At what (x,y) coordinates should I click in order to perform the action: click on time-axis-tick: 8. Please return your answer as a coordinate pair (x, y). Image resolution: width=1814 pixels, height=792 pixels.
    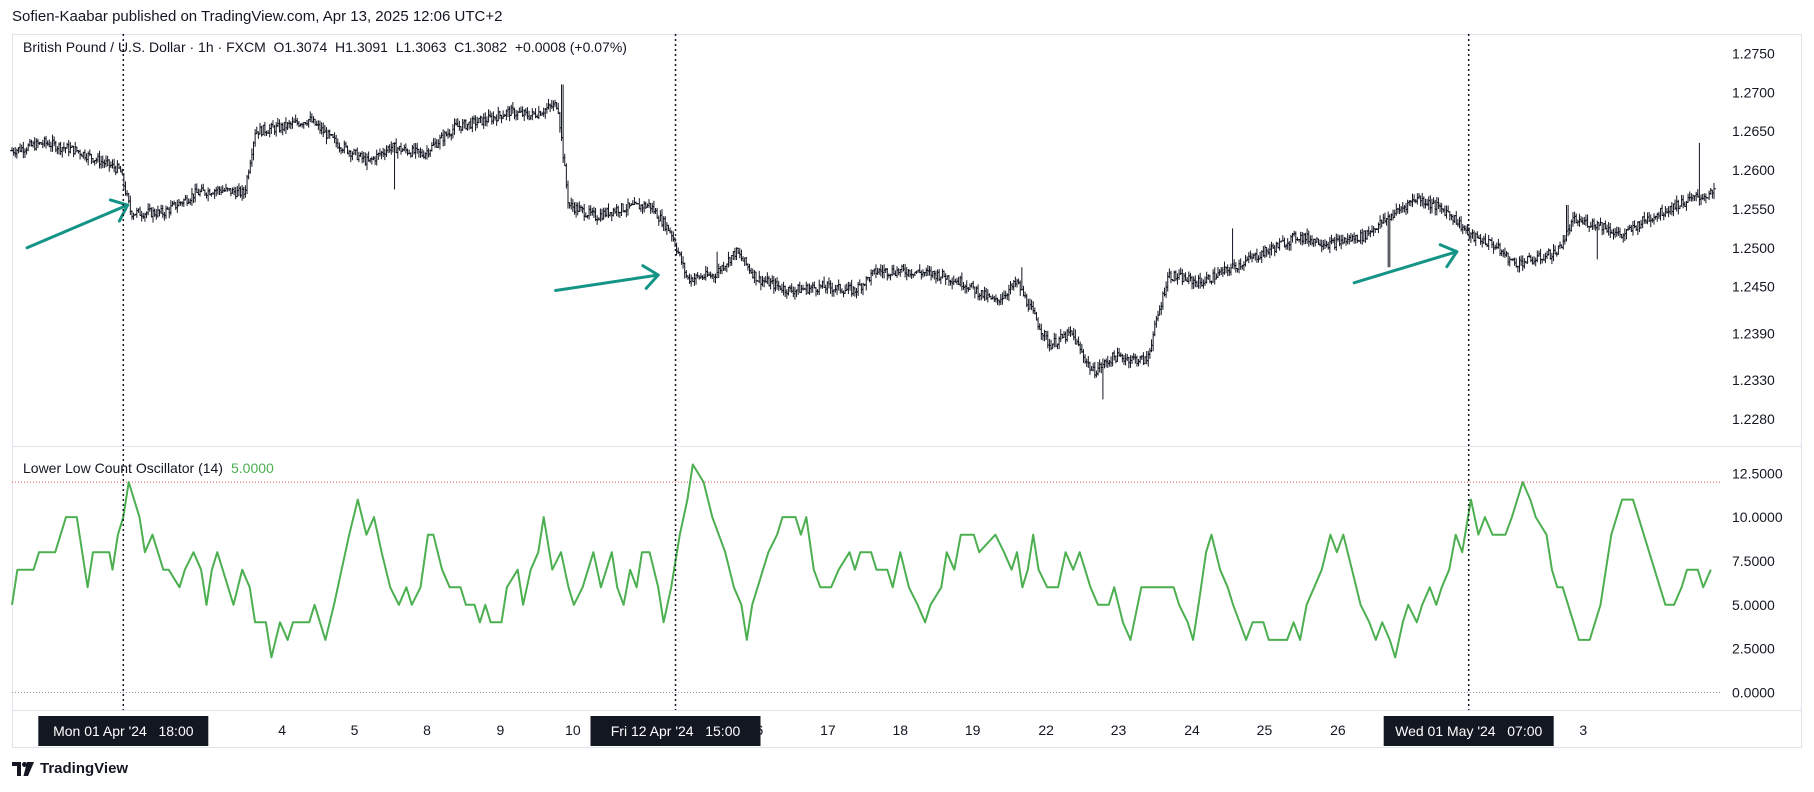
    Looking at the image, I should click on (427, 730).